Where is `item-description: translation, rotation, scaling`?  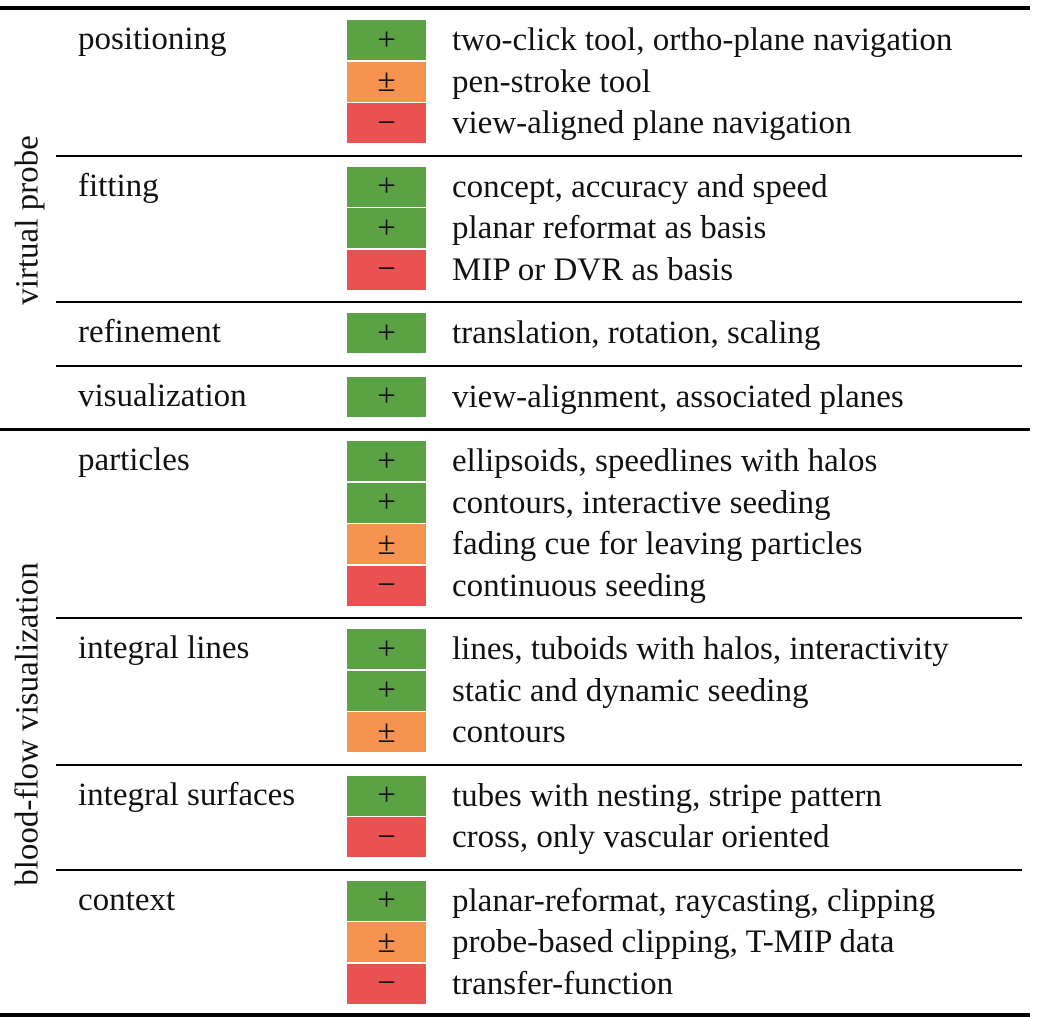 item-description: translation, rotation, scaling is located at coordinates (636, 333).